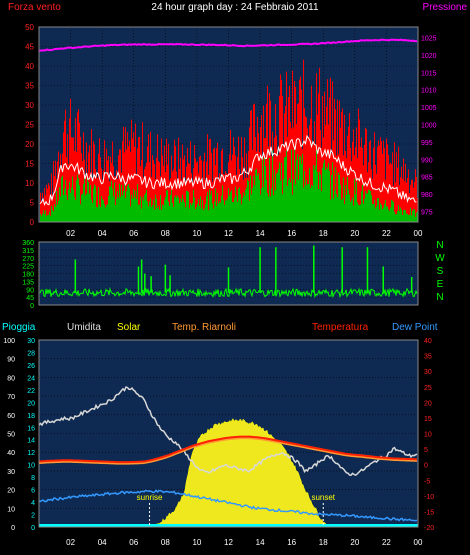 The image size is (470, 555). I want to click on sunset-label: sunset, so click(323, 497).